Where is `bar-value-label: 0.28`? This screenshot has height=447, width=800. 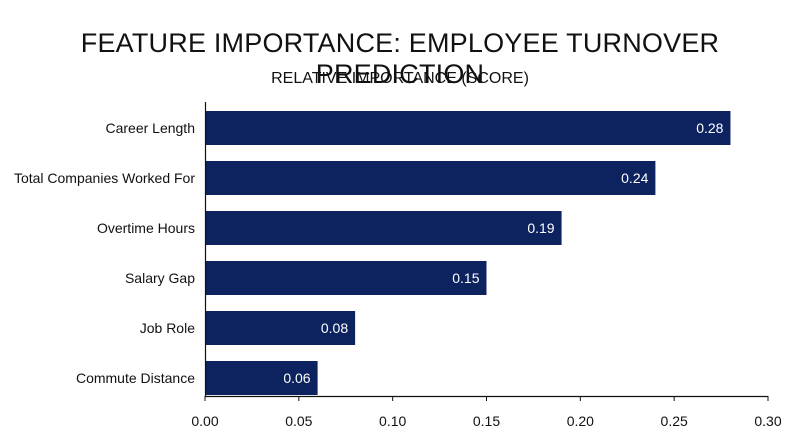
bar-value-label: 0.28 is located at coordinates (709, 128).